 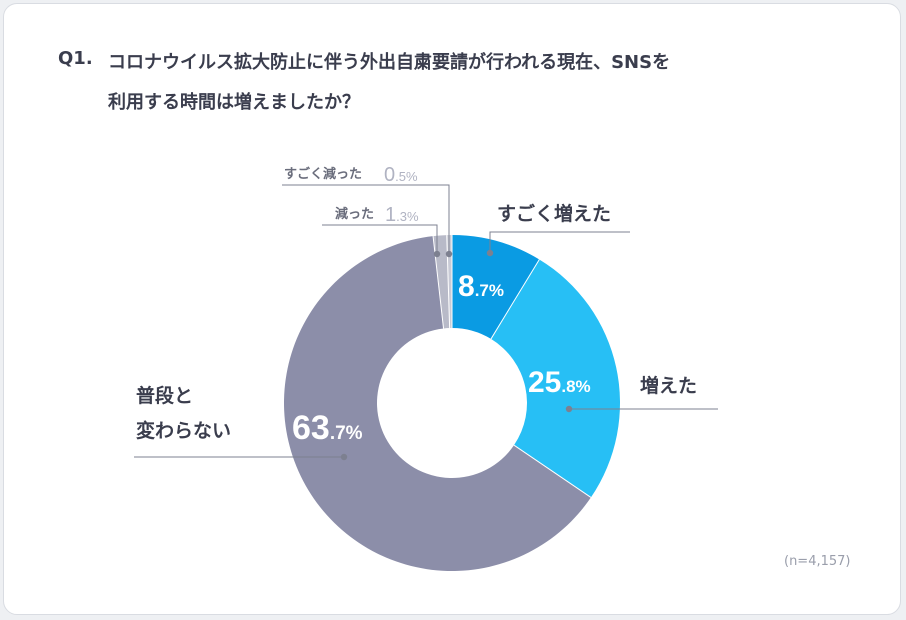 What do you see at coordinates (402, 215) in the screenshot?
I see `value-label-decreased: 1.3%` at bounding box center [402, 215].